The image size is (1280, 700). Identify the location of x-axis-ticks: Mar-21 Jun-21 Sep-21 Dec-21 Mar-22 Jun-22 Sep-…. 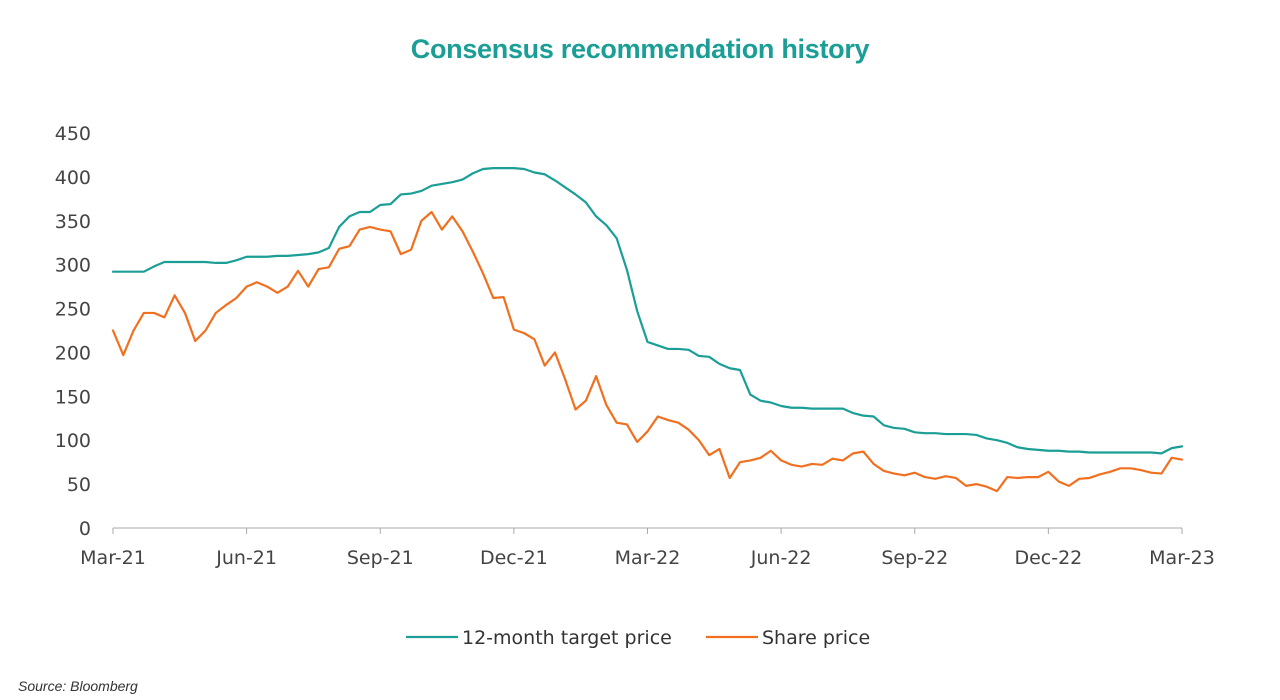
(647, 548).